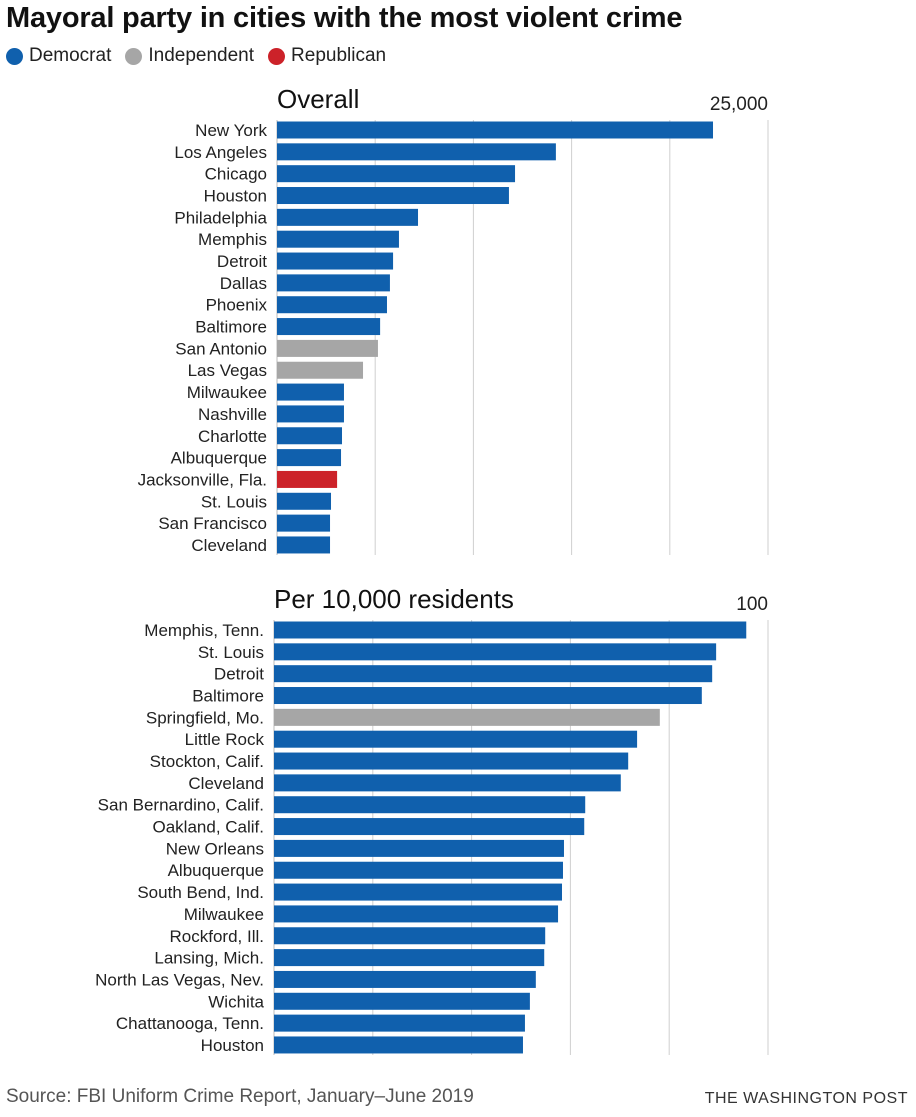 This screenshot has height=1117, width=916. I want to click on category-label: New York, so click(231, 130).